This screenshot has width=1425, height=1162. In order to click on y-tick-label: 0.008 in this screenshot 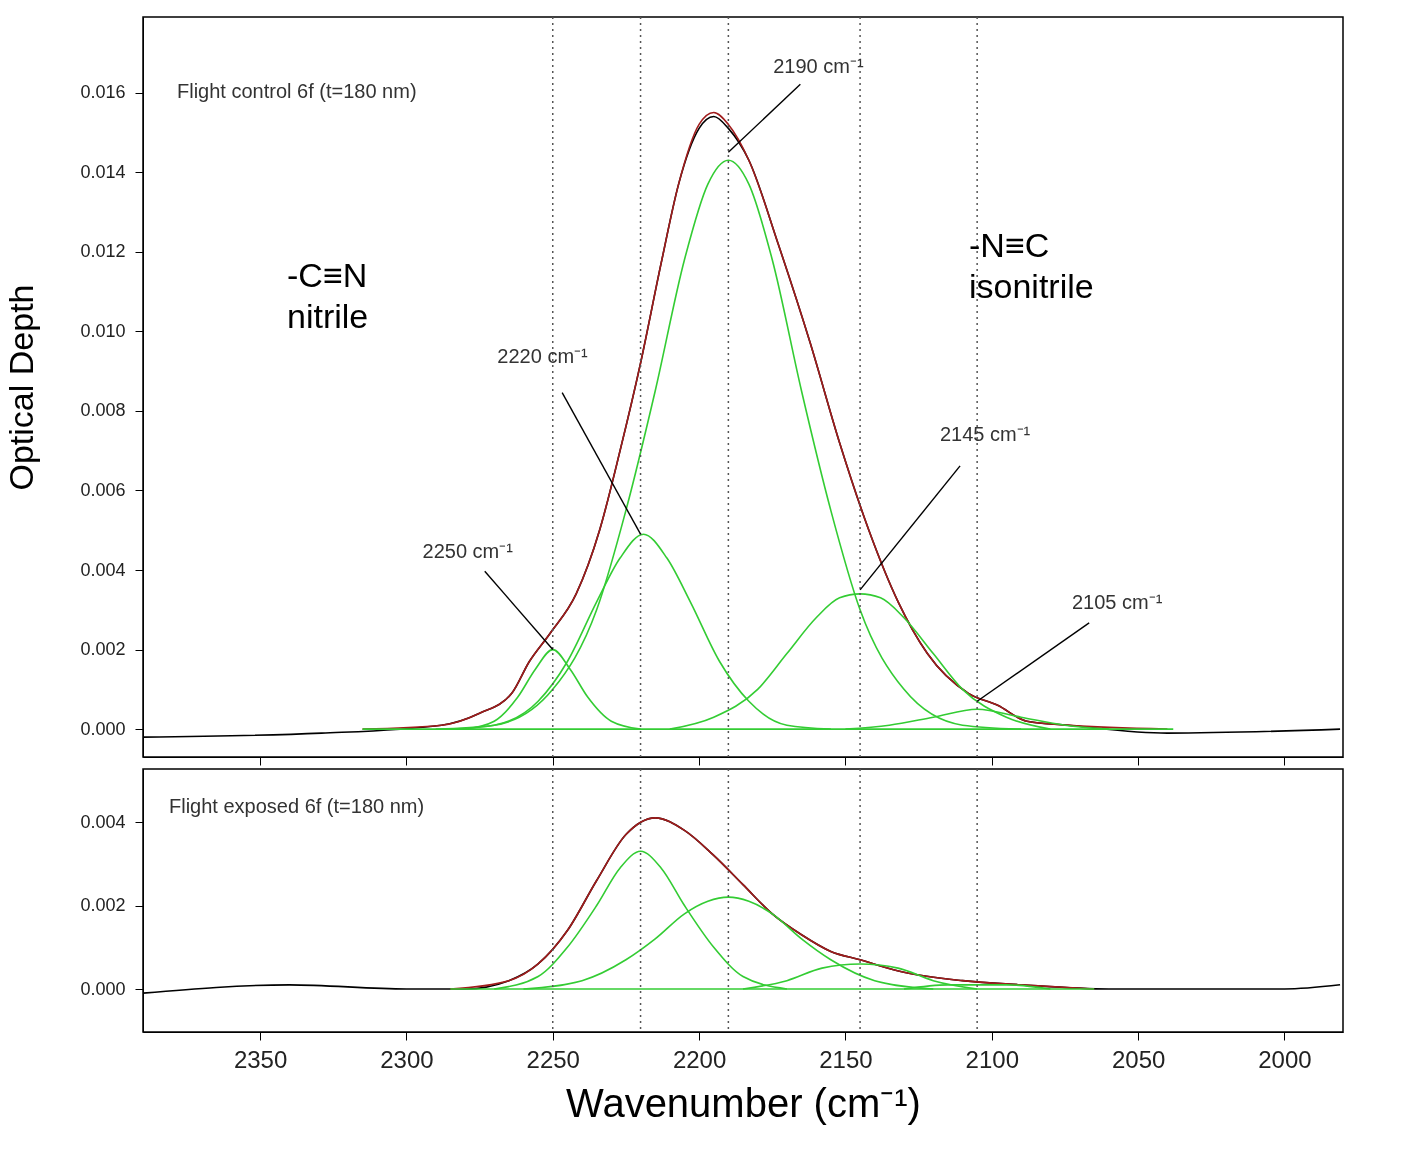, I will do `click(103, 410)`.